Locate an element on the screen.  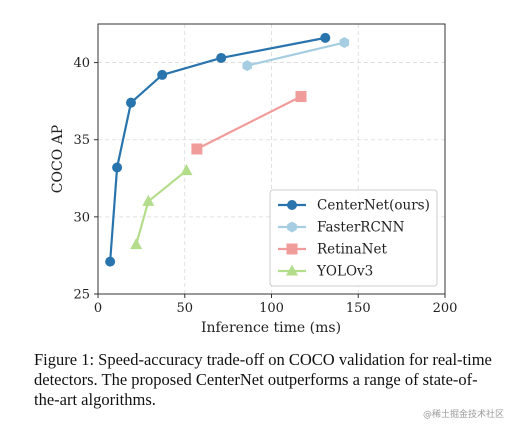
legend-item-yolov3: YOLOv3 is located at coordinates (325, 272).